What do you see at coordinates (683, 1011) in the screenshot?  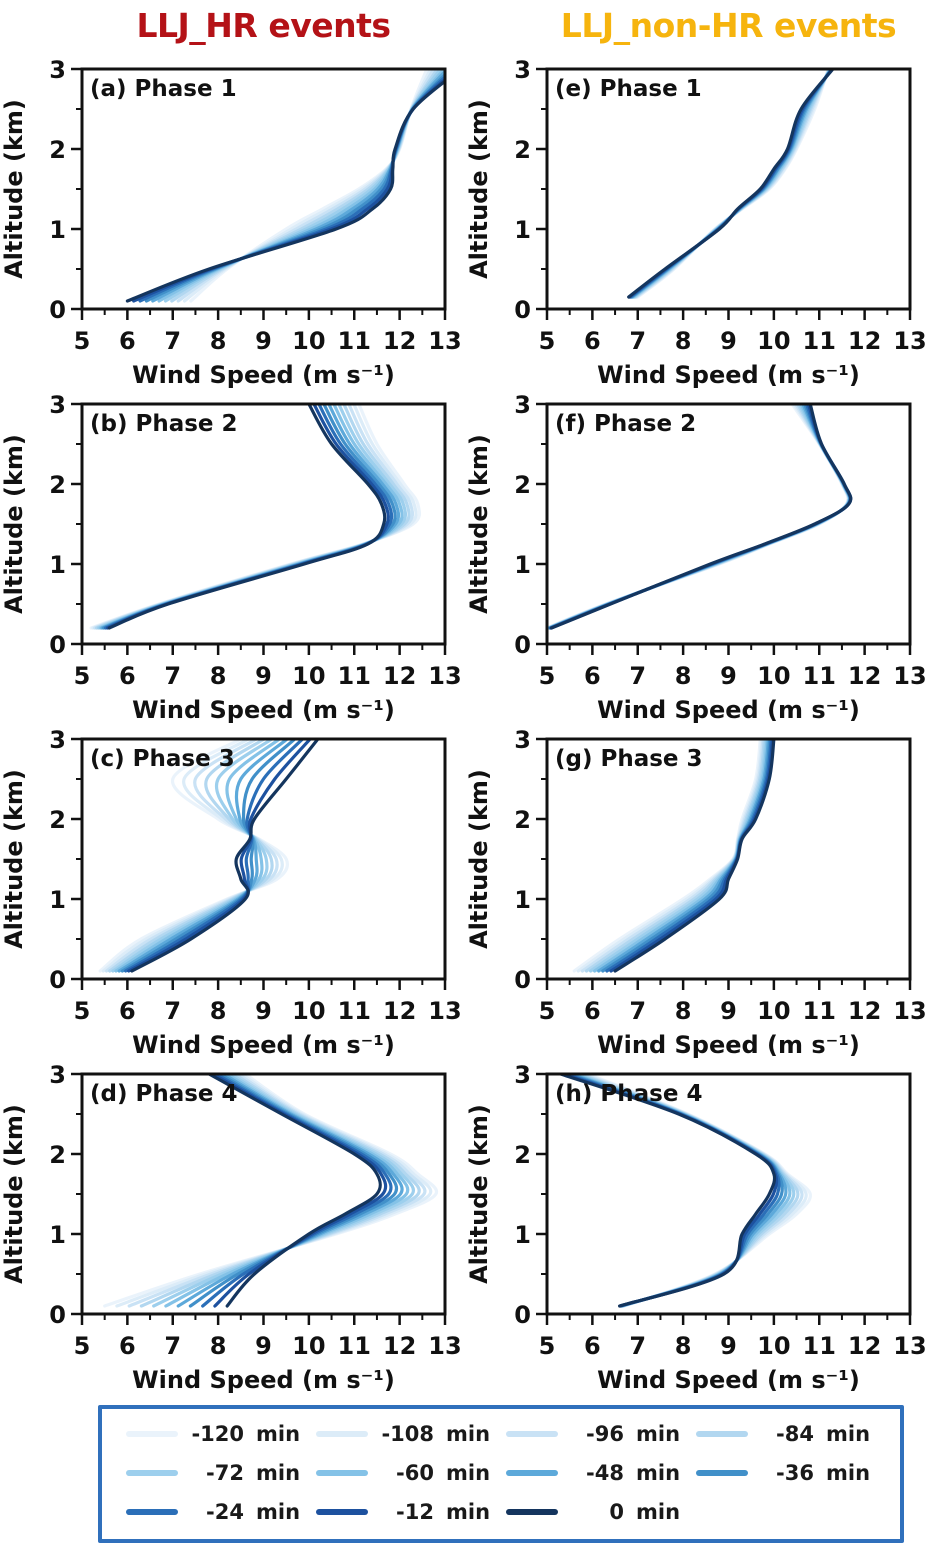 I see `x-tick-label: 8` at bounding box center [683, 1011].